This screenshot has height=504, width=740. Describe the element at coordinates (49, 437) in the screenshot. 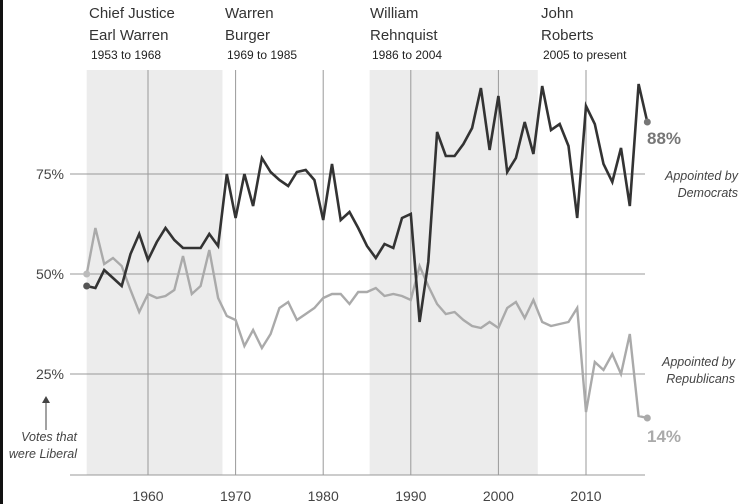

I see `axis-note: Votes that` at that location.